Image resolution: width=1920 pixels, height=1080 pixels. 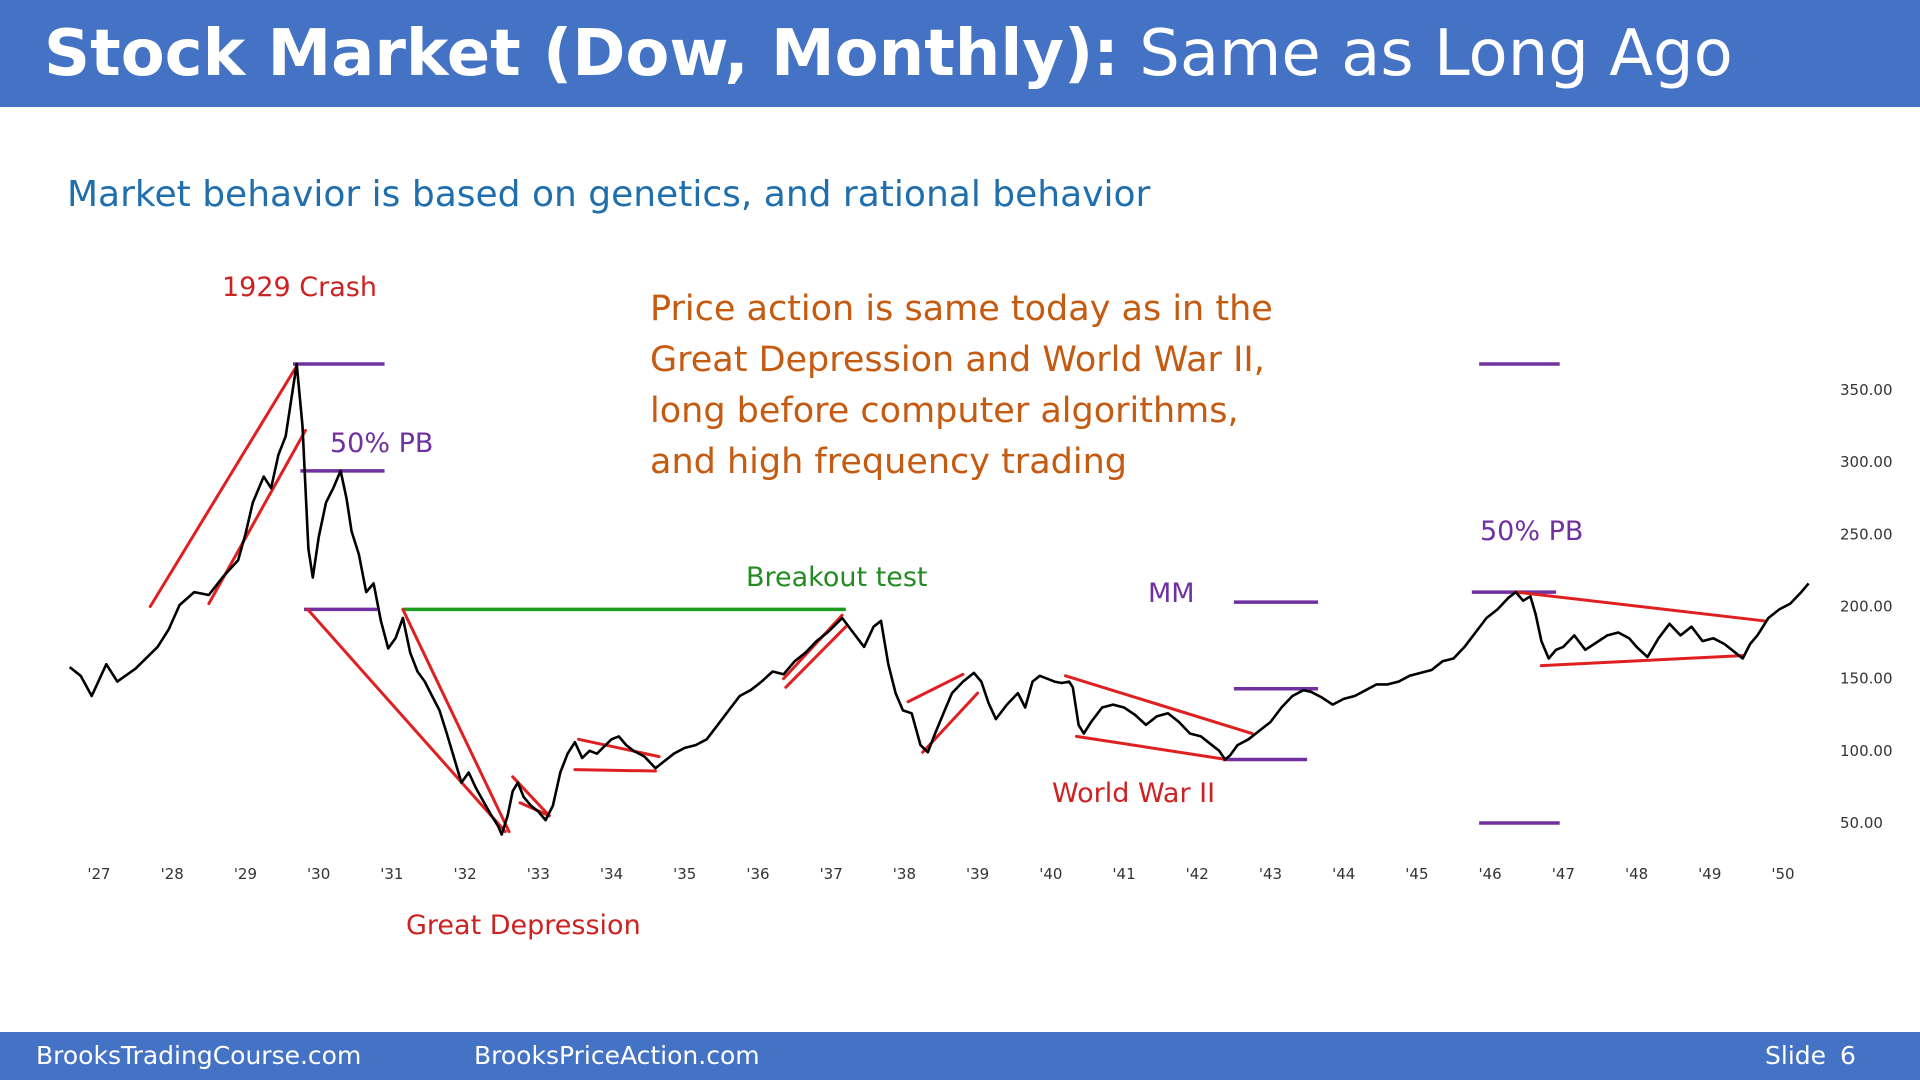 What do you see at coordinates (837, 577) in the screenshot?
I see `label-breakout-test: Breakout test` at bounding box center [837, 577].